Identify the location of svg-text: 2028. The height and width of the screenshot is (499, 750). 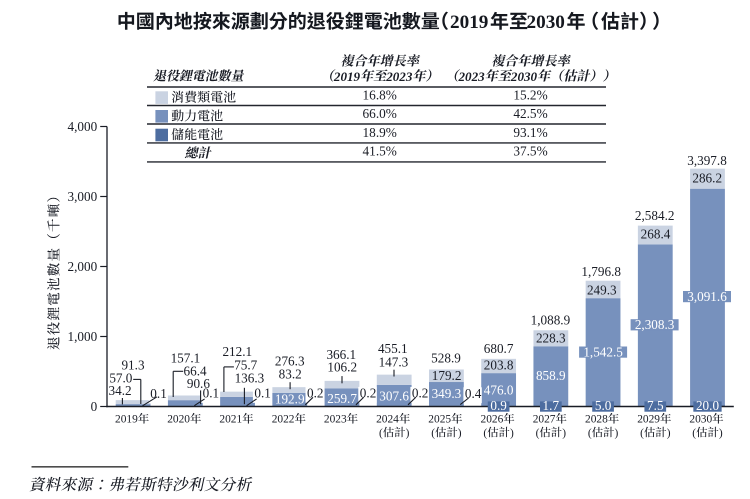
(596, 420).